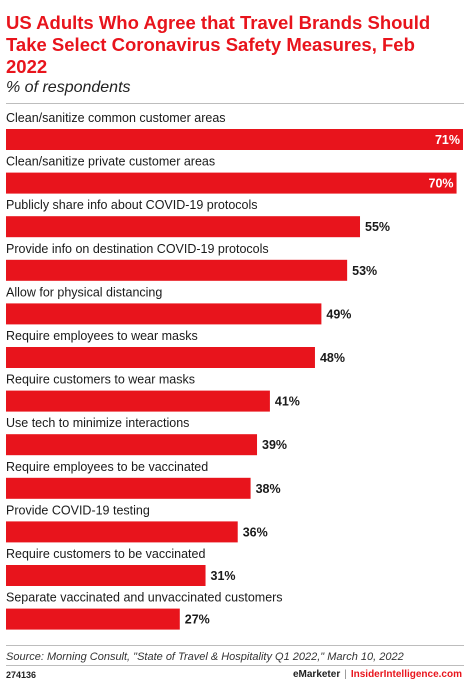  Describe the element at coordinates (100, 380) in the screenshot. I see `category-label: Require customers to wear masks` at that location.